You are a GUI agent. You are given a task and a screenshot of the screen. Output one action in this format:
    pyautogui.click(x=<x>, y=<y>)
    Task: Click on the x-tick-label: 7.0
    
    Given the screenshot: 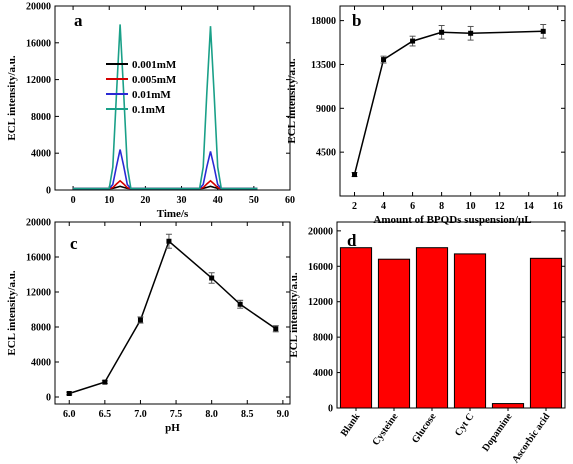 What is the action you would take?
    pyautogui.click(x=140, y=414)
    